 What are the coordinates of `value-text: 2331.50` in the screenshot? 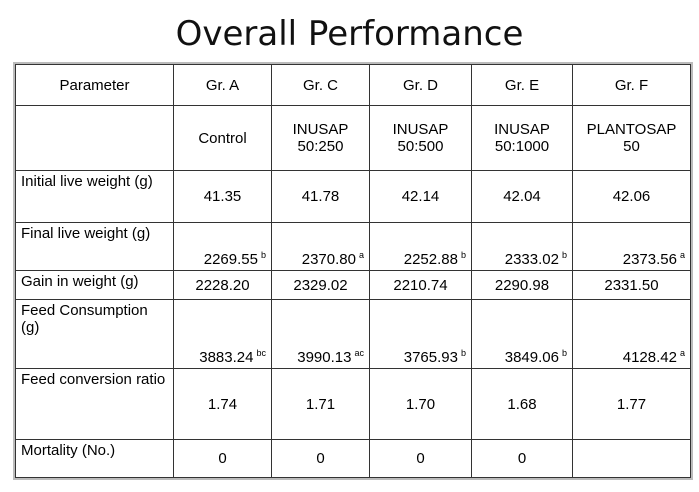 It's located at (631, 285).